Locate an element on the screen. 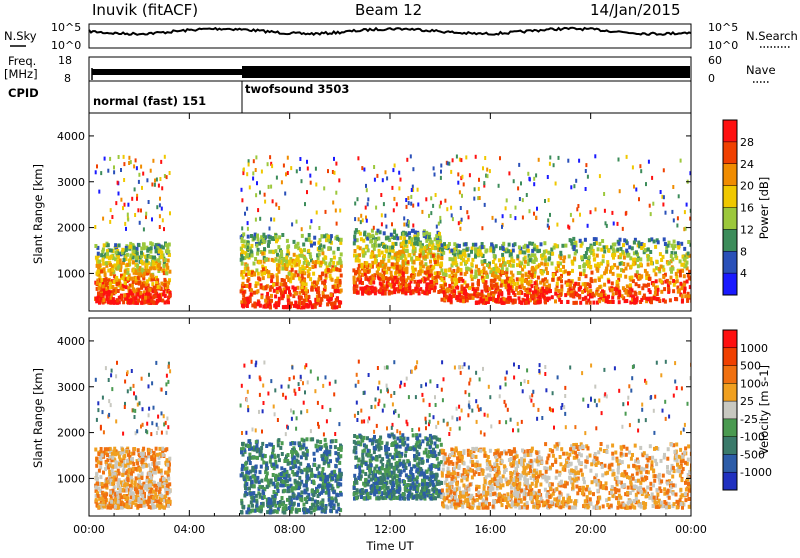 The image size is (800, 558). noise-left-tick-bottom: 10^0 is located at coordinates (66, 45).